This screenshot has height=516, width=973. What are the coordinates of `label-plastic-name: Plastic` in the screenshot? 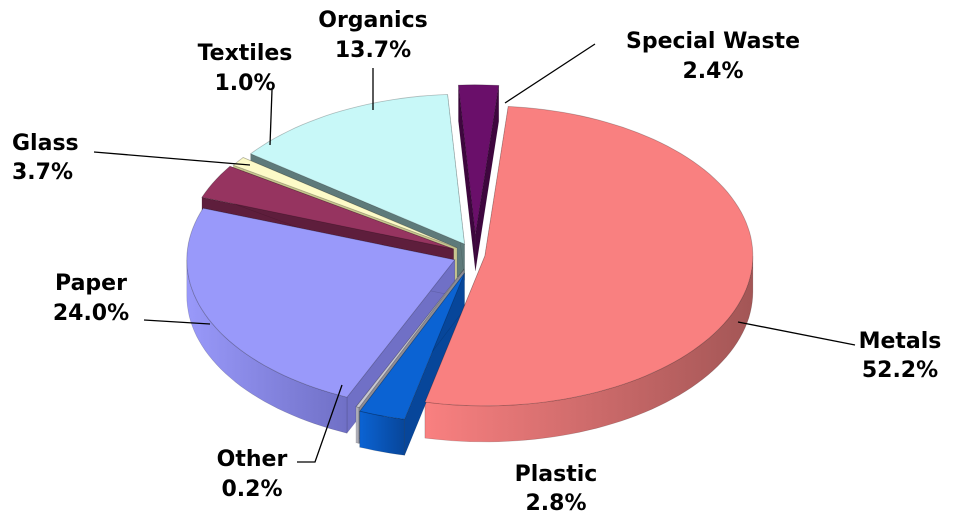 It's located at (556, 474).